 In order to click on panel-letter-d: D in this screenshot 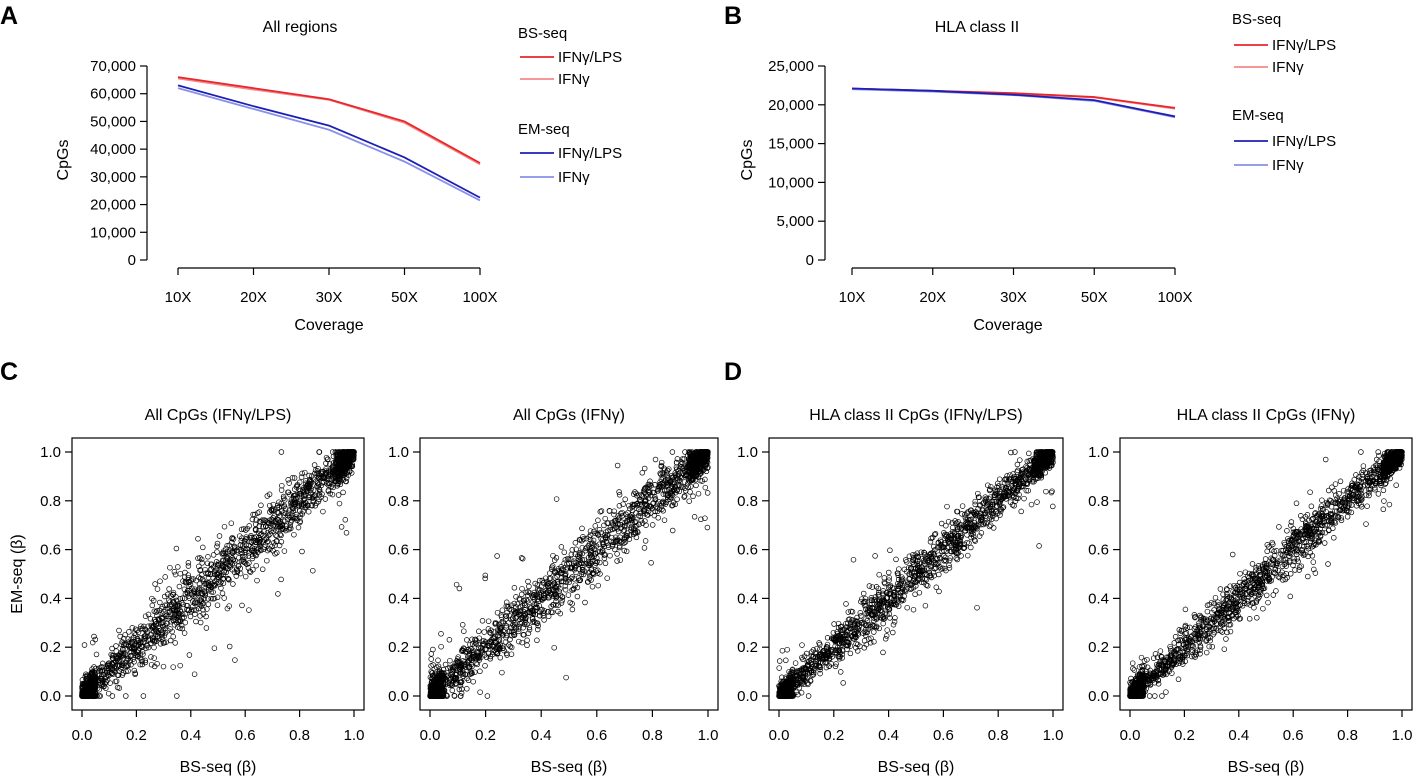, I will do `click(733, 372)`.